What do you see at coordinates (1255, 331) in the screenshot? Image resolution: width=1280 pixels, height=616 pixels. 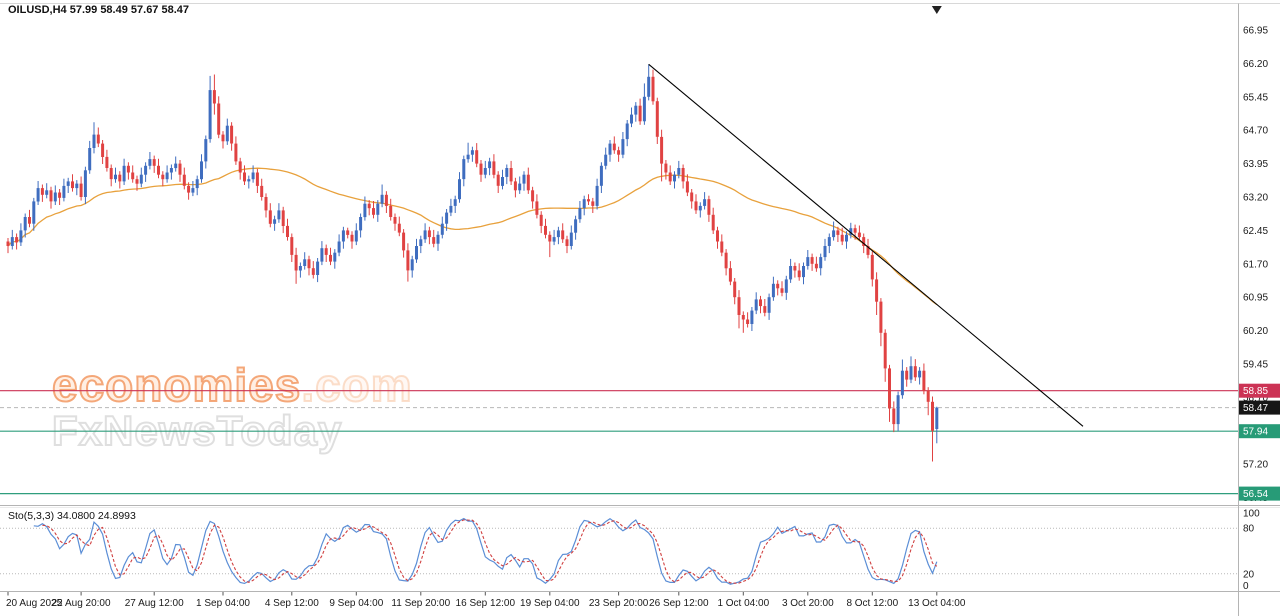 I see `price-tick-label: 60.20` at bounding box center [1255, 331].